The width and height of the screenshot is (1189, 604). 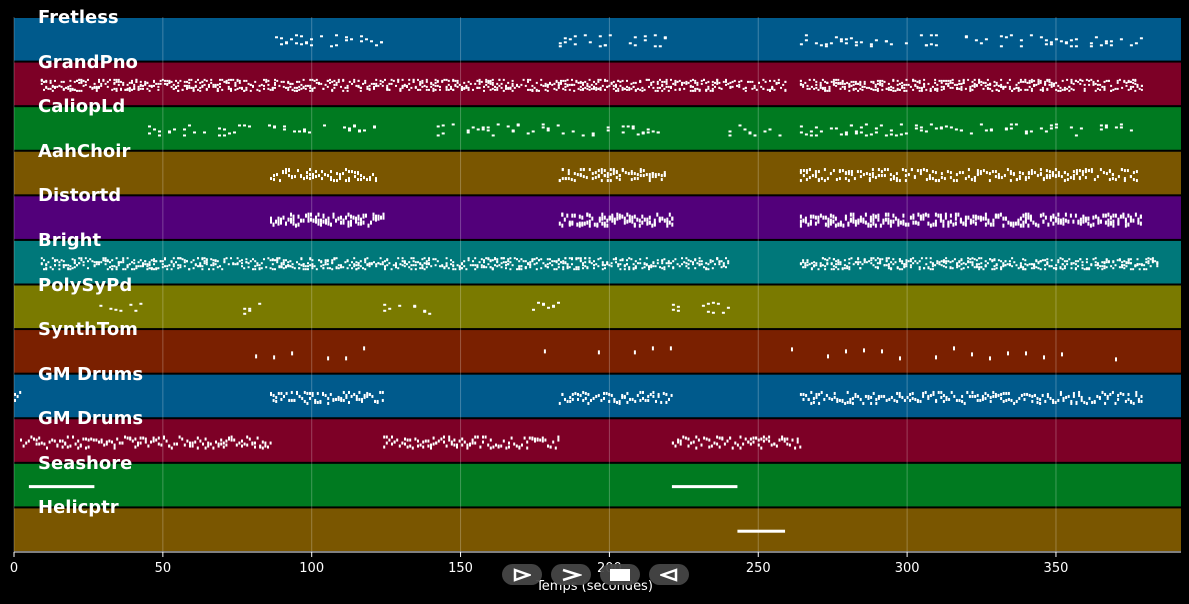 What do you see at coordinates (620, 574) in the screenshot?
I see `stop-button` at bounding box center [620, 574].